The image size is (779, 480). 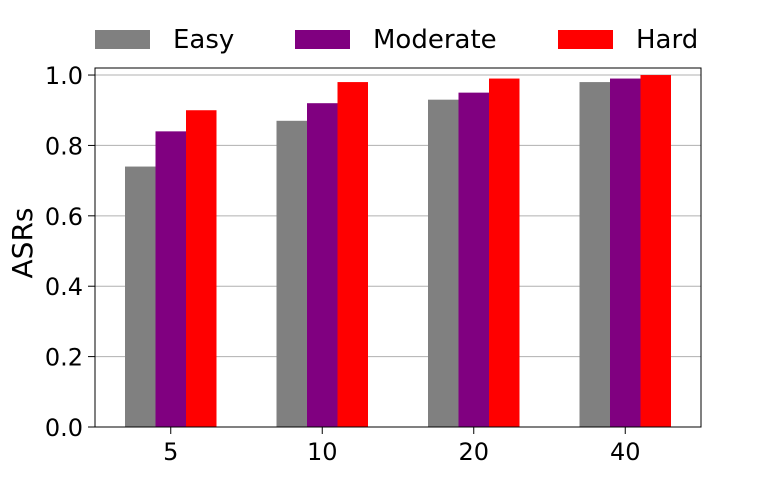 What do you see at coordinates (322, 39) in the screenshot?
I see `legend-swatch-moderate` at bounding box center [322, 39].